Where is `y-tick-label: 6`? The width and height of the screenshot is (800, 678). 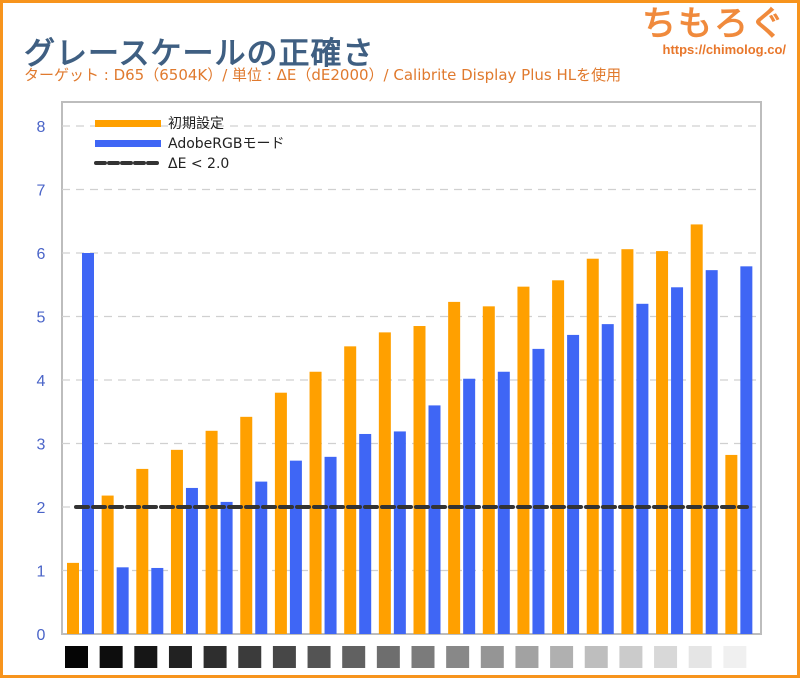 y-tick-label: 6 is located at coordinates (41, 254).